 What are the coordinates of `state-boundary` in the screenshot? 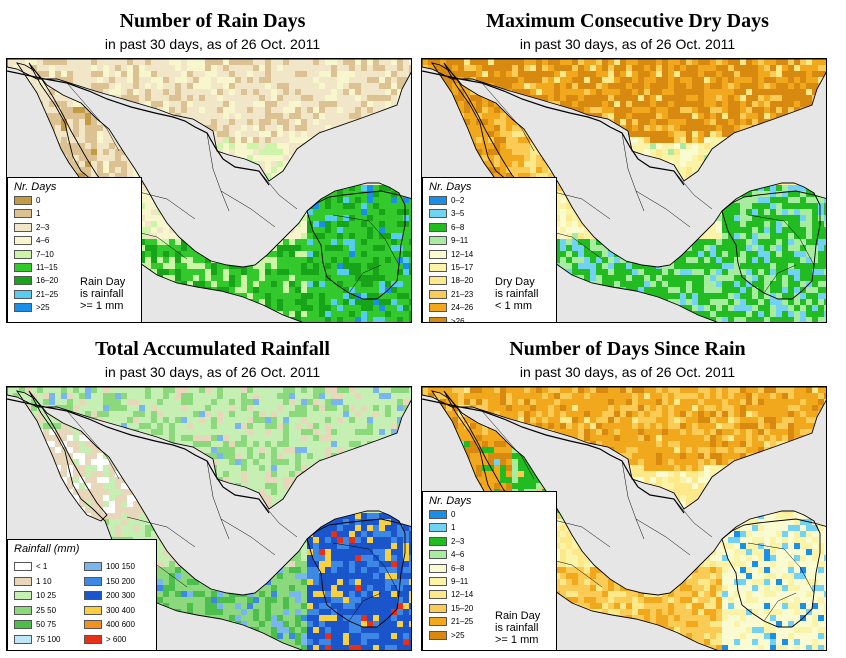 It's located at (278, 190).